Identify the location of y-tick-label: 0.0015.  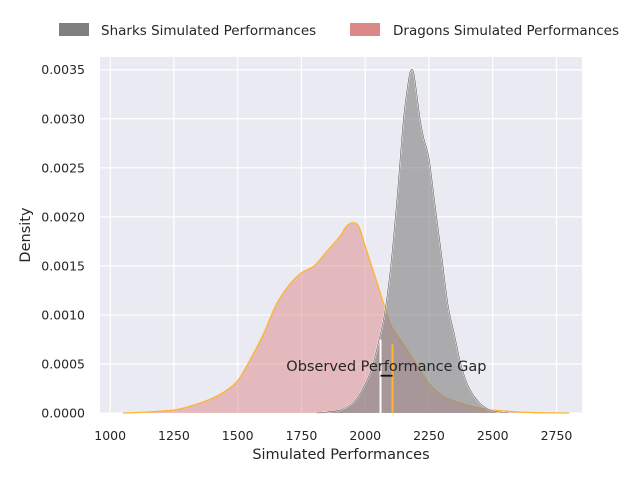
(63, 265).